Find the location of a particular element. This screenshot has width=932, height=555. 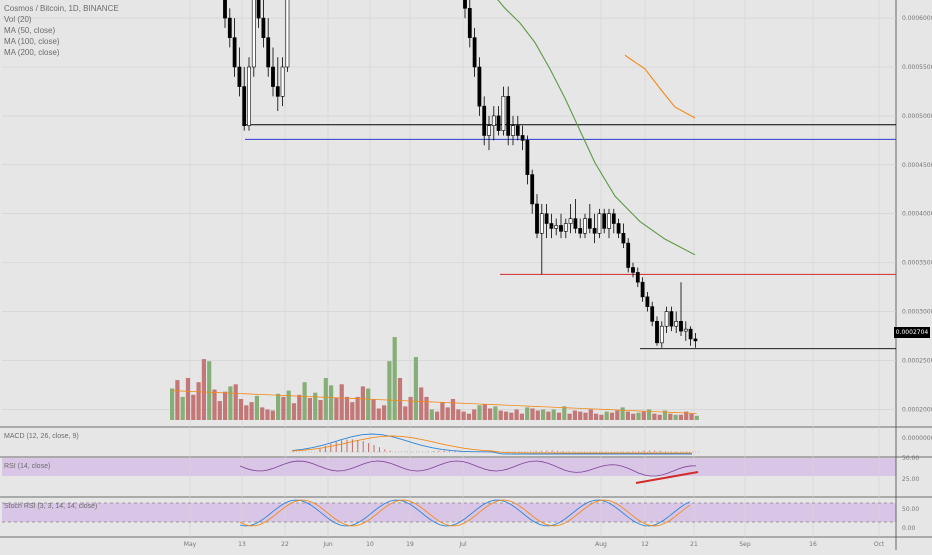

macd-line is located at coordinates (491, 444).